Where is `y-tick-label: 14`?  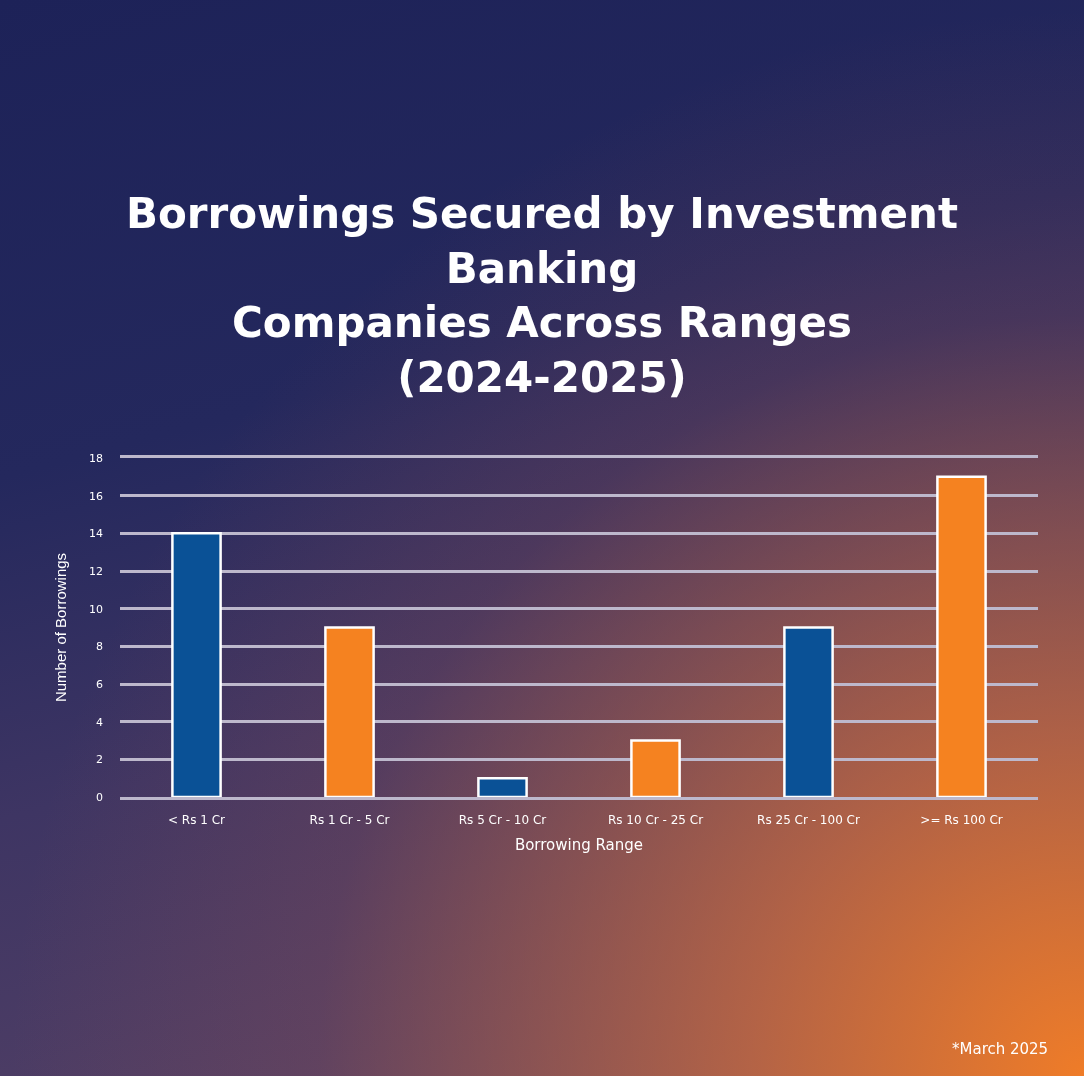
y-tick-label: 14 is located at coordinates (96, 534).